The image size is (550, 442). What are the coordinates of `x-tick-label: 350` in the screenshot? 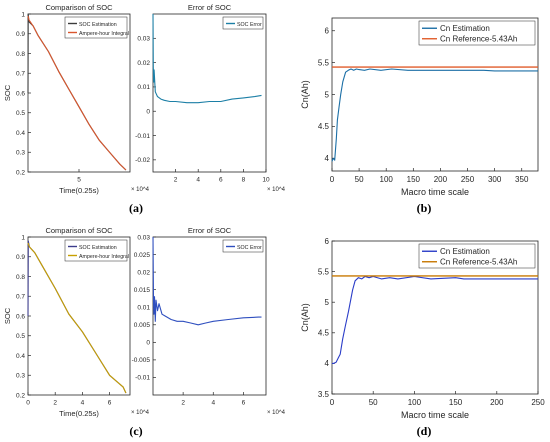 It's located at (522, 179).